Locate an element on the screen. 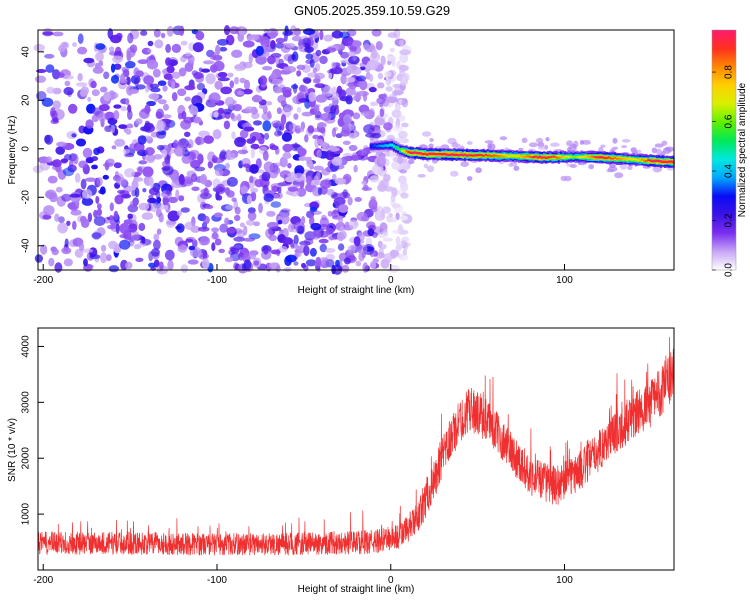  colorbar-tick-label: 0.4 is located at coordinates (729, 171).